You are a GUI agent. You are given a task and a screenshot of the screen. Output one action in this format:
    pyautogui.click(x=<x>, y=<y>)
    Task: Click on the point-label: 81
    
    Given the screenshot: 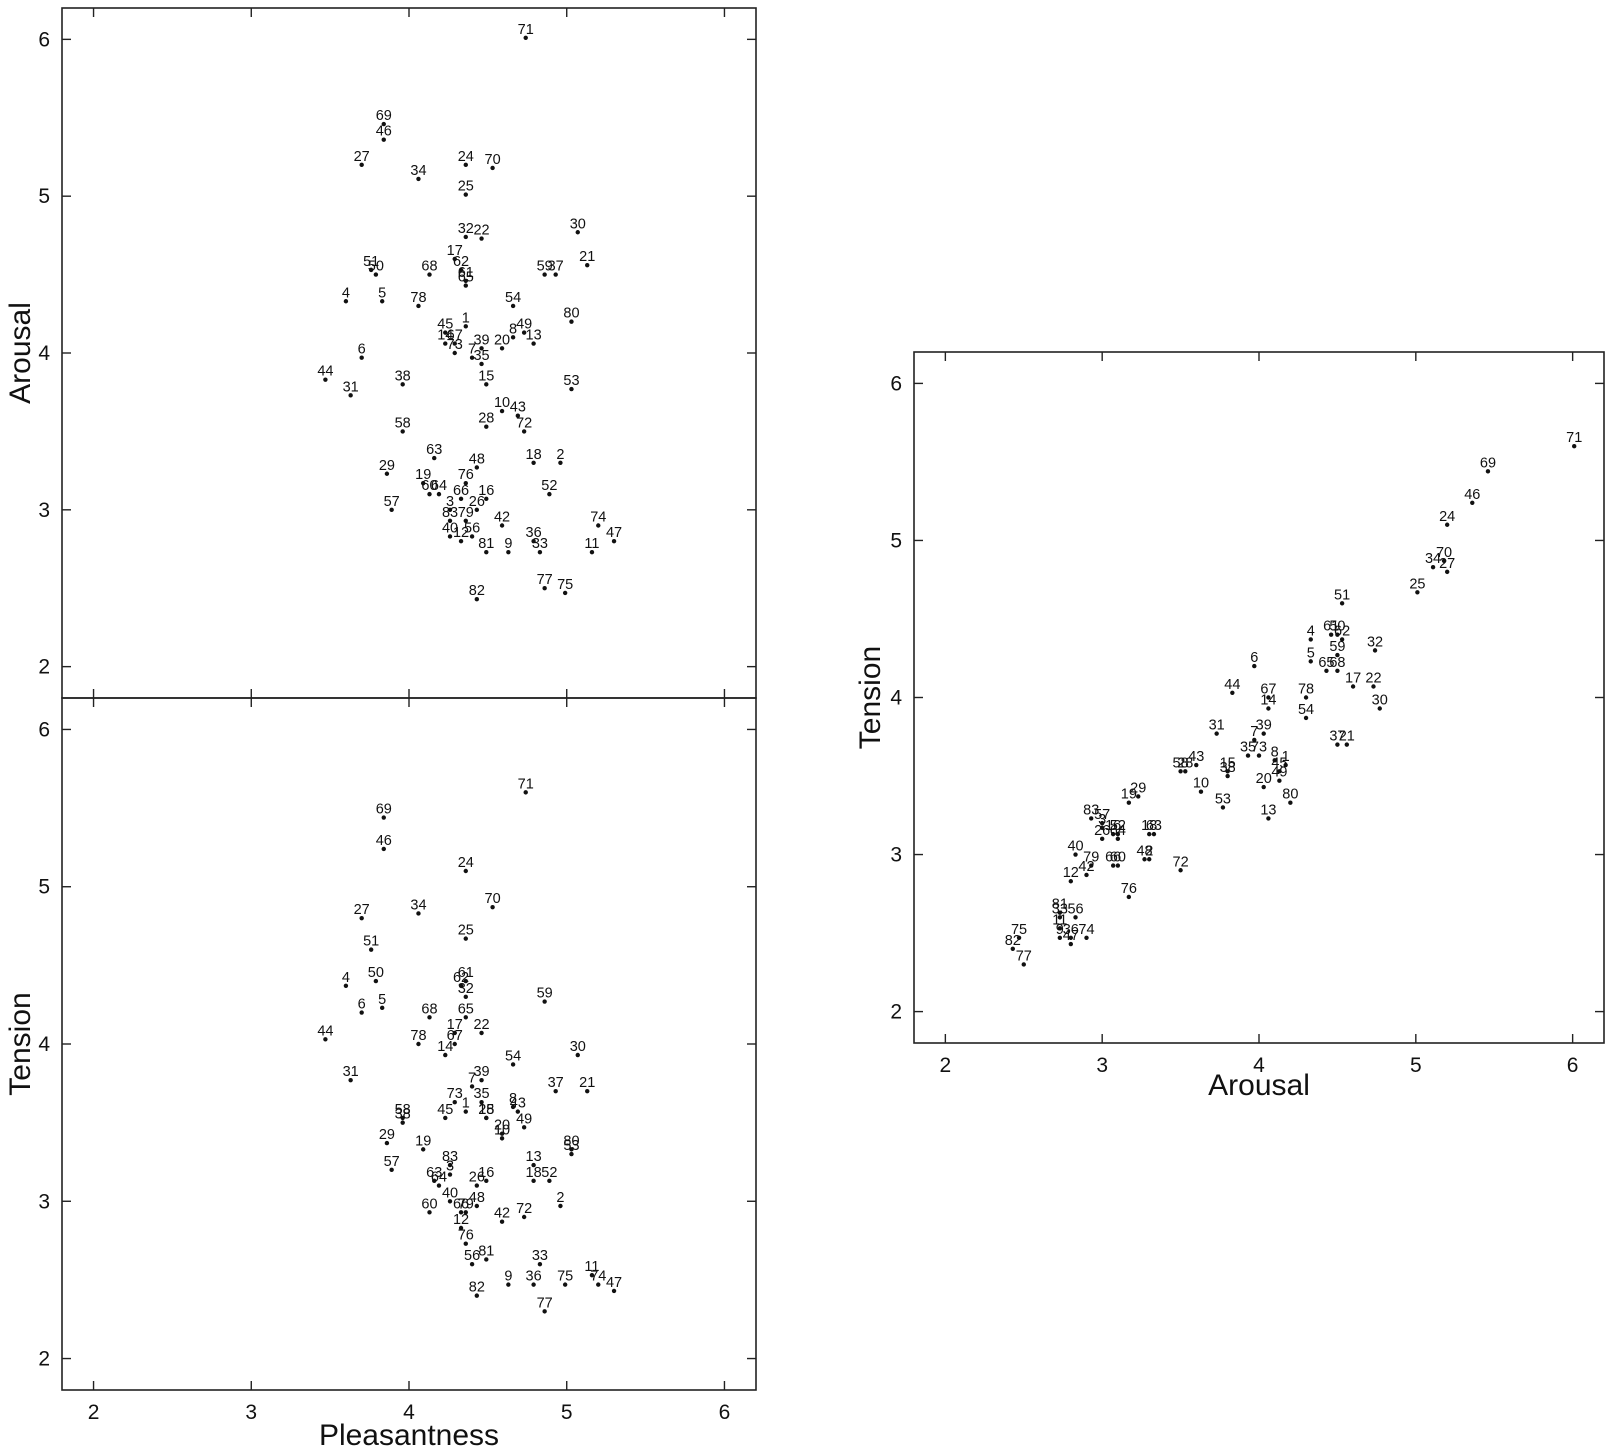 What is the action you would take?
    pyautogui.click(x=486, y=544)
    